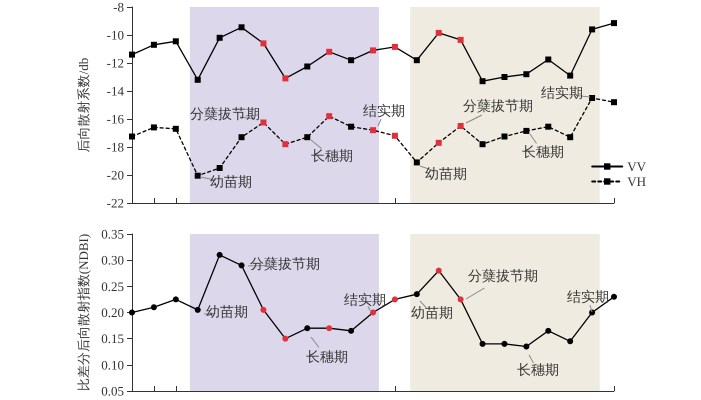  I want to click on y-tick-label: 0.30, so click(112, 260).